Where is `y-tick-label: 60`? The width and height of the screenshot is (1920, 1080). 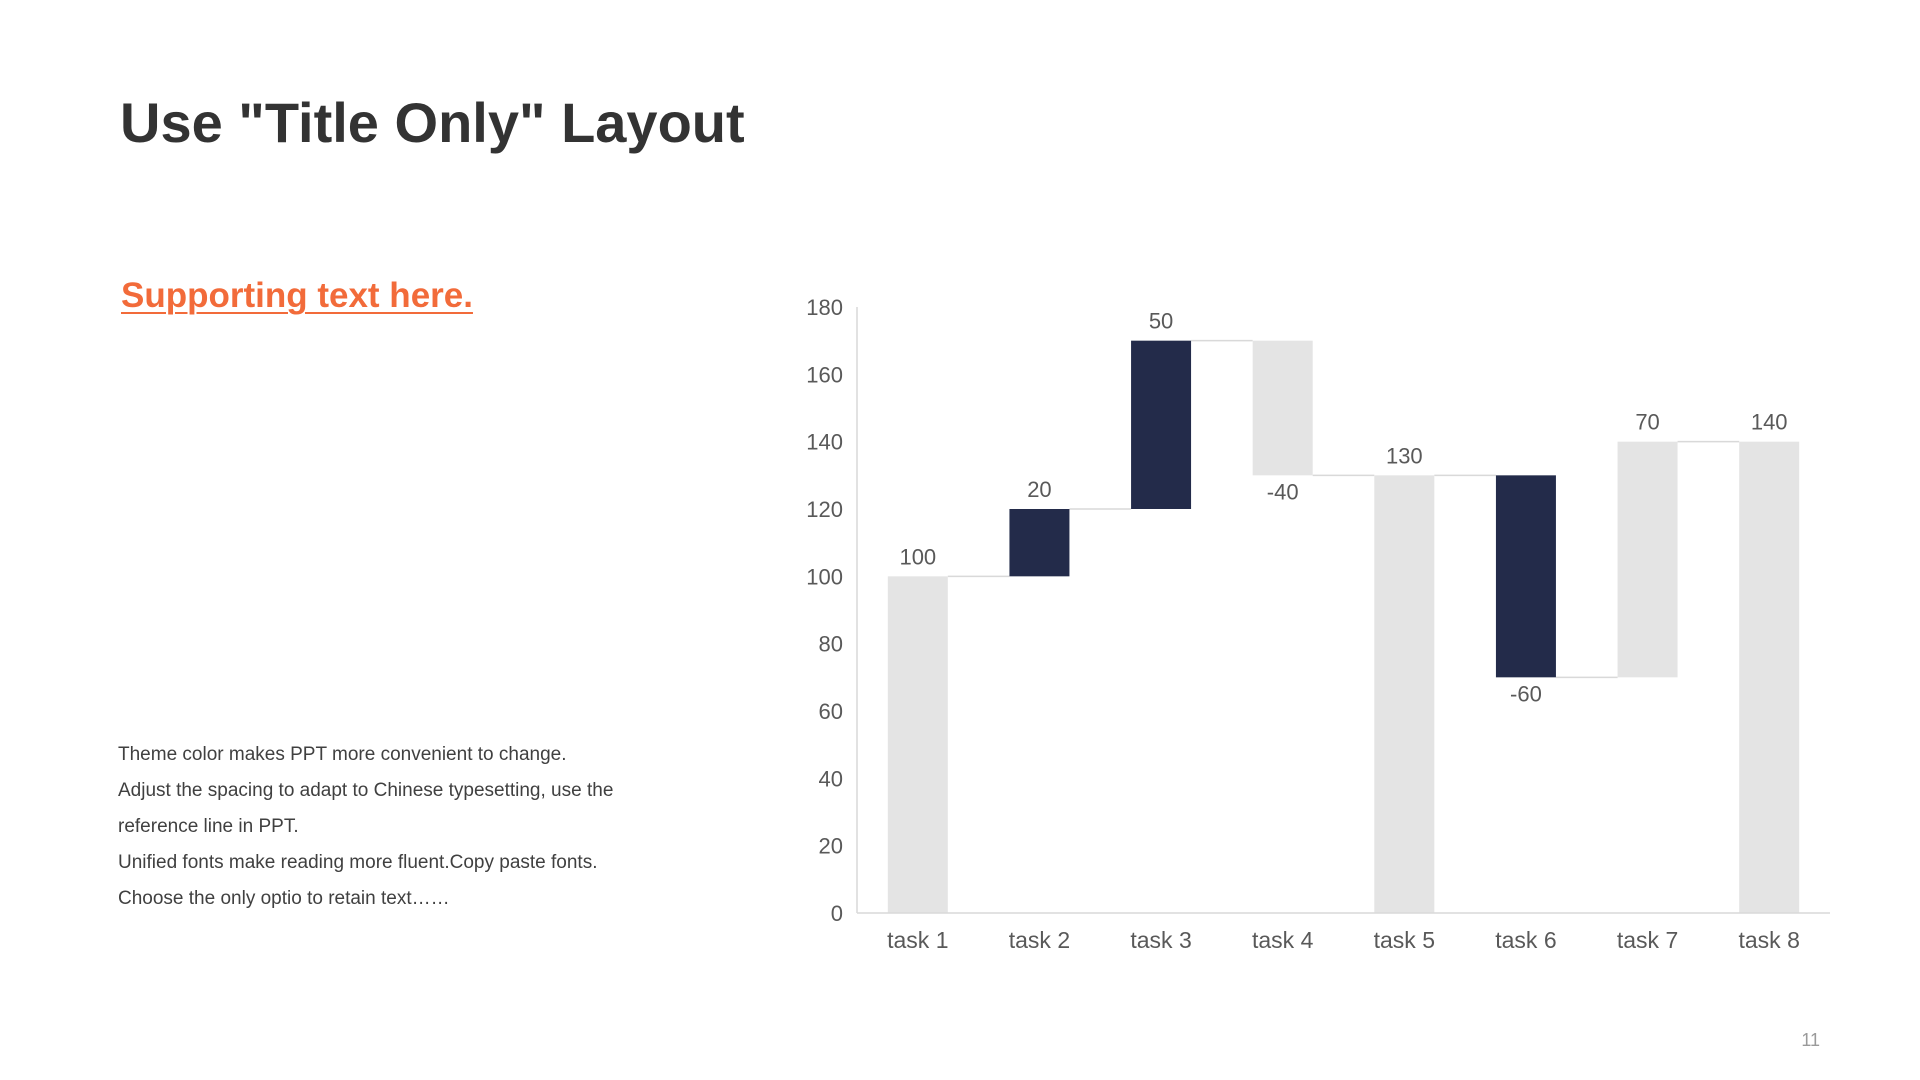 y-tick-label: 60 is located at coordinates (831, 711).